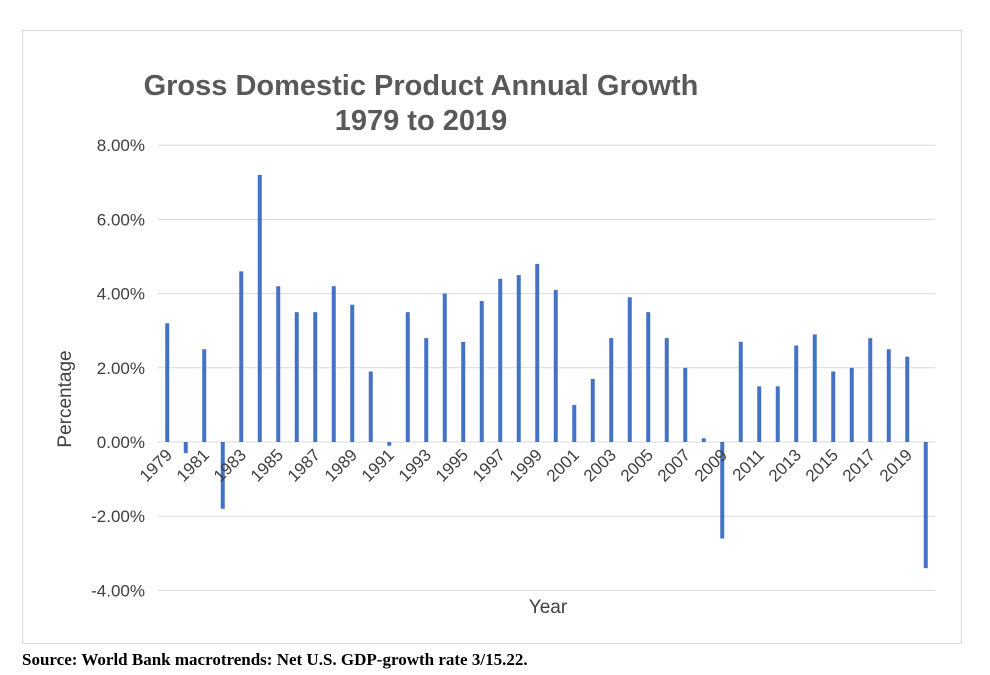 This screenshot has height=675, width=990. I want to click on y-tick-label: 8.00%, so click(121, 145).